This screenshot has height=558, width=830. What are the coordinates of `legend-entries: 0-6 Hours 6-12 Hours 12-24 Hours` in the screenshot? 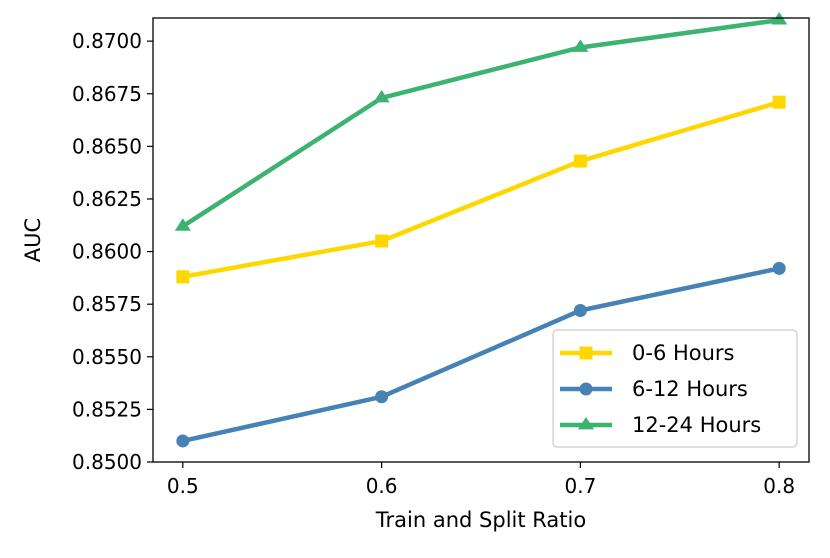 It's located at (660, 389).